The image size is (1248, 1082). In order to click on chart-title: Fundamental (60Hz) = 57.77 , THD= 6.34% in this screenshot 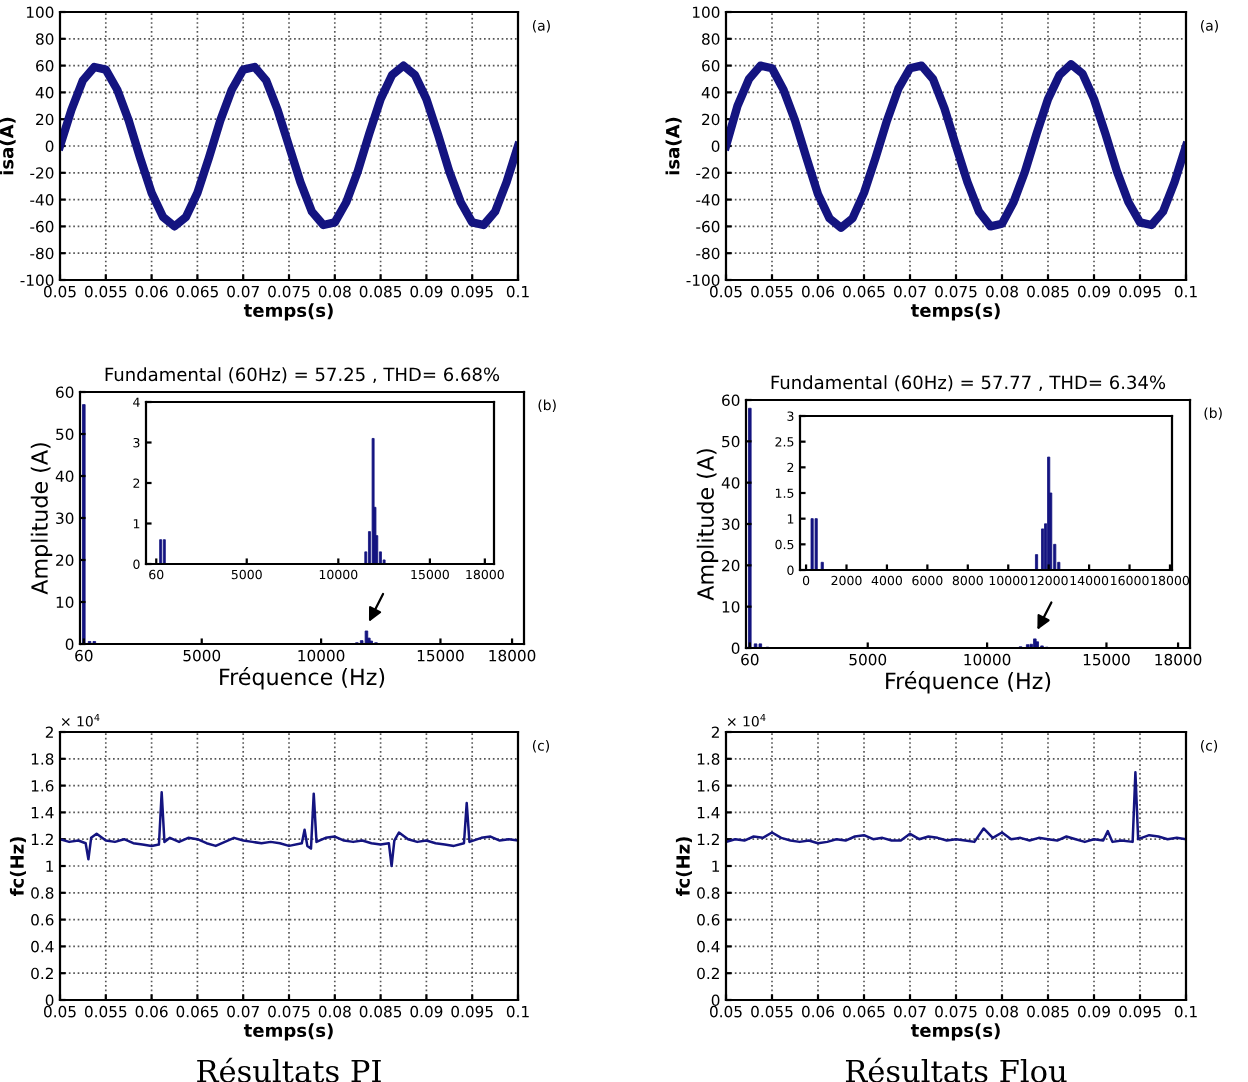, I will do `click(968, 383)`.